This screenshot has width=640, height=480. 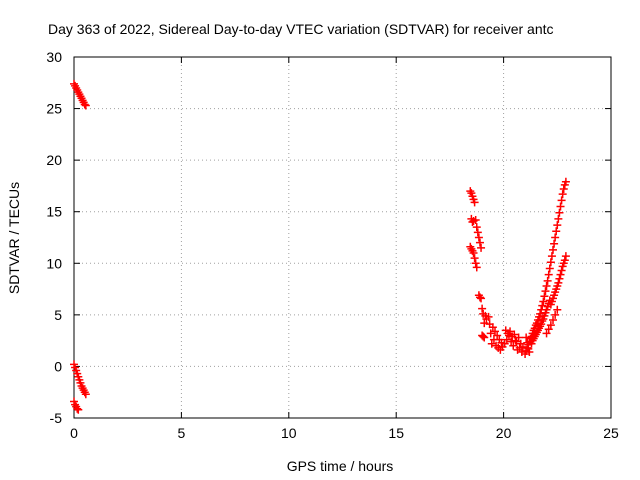 I want to click on y-tick-label: -5, so click(x=56, y=418).